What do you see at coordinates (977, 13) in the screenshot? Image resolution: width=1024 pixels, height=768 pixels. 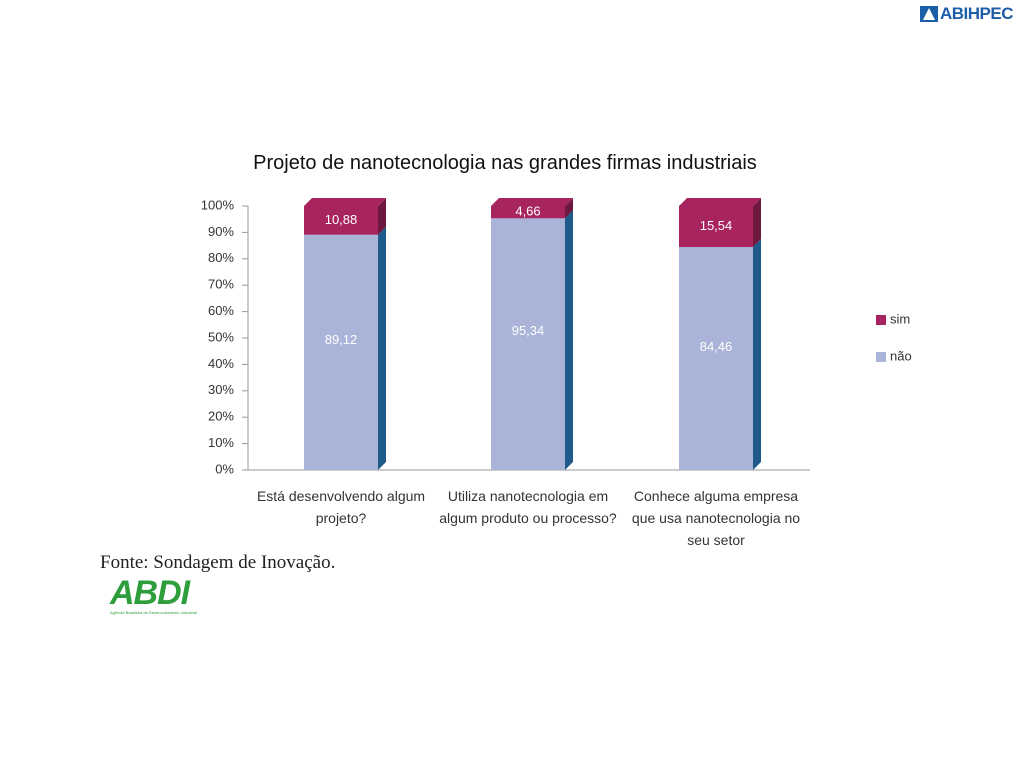 I see `logo-text: ABIHPEC` at bounding box center [977, 13].